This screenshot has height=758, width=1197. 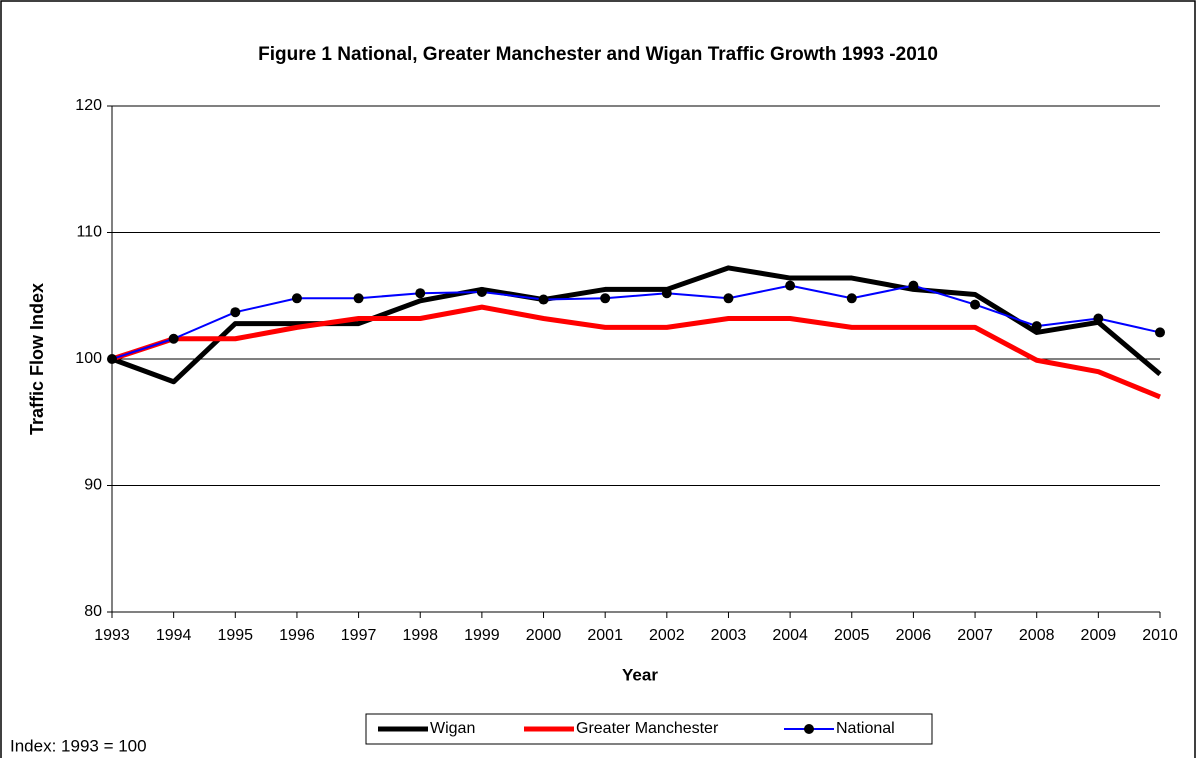 I want to click on x-axis-label: Year, so click(x=640, y=674).